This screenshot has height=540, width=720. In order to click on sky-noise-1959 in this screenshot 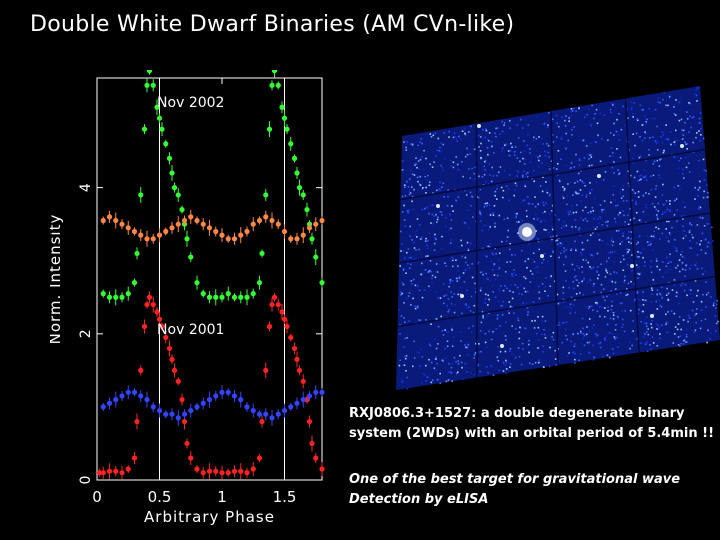, I will do `click(583, 294)`.